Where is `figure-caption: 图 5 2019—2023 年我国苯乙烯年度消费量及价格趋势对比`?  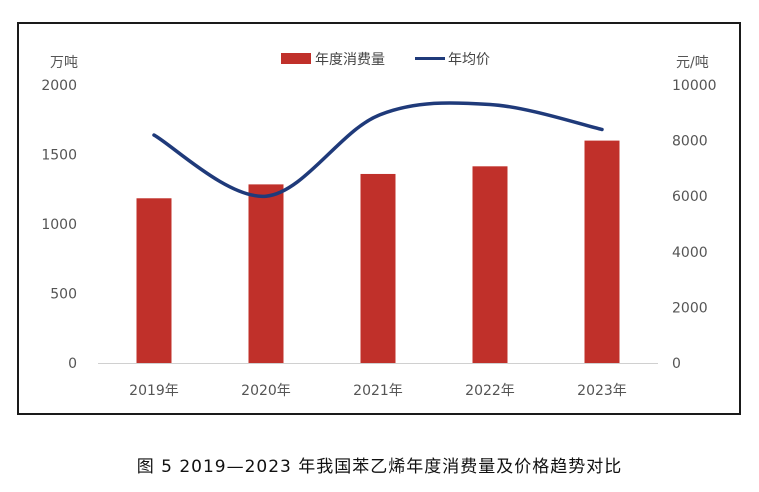 figure-caption: 图 5 2019—2023 年我国苯乙烯年度消费量及价格趋势对比 is located at coordinates (379, 467).